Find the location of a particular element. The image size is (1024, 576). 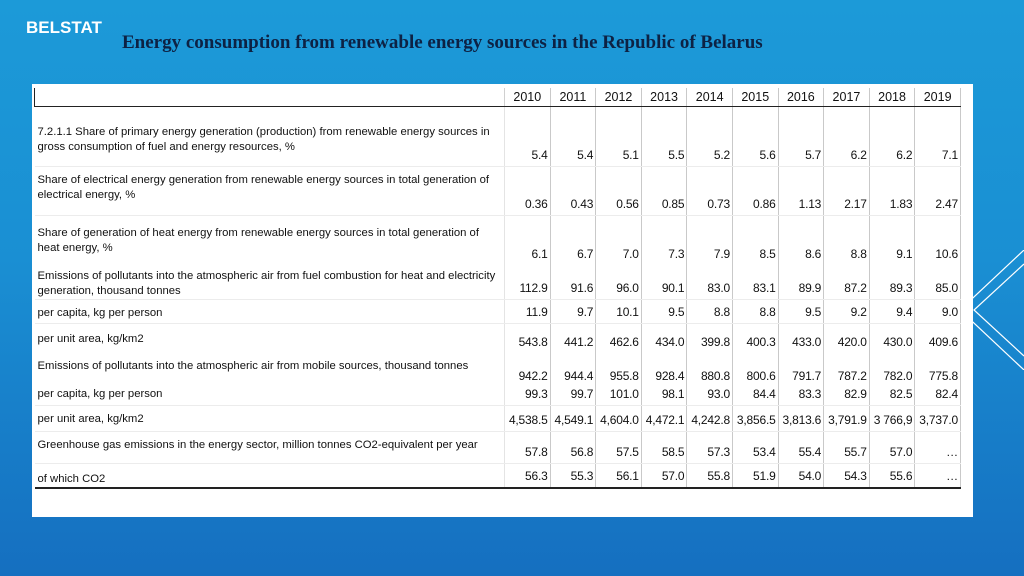

value-cell: 85.0 is located at coordinates (937, 282).